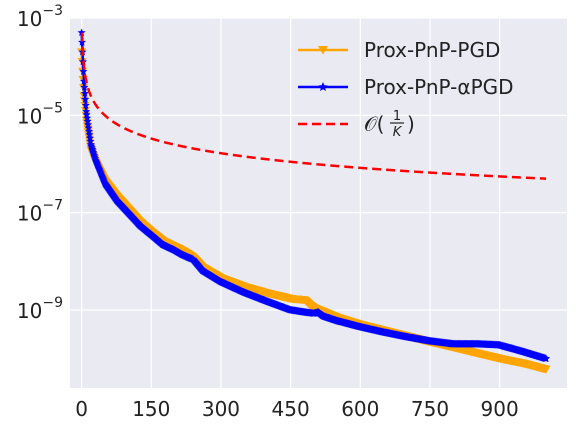 Image resolution: width=576 pixels, height=426 pixels. I want to click on x-tick-label: 450, so click(291, 409).